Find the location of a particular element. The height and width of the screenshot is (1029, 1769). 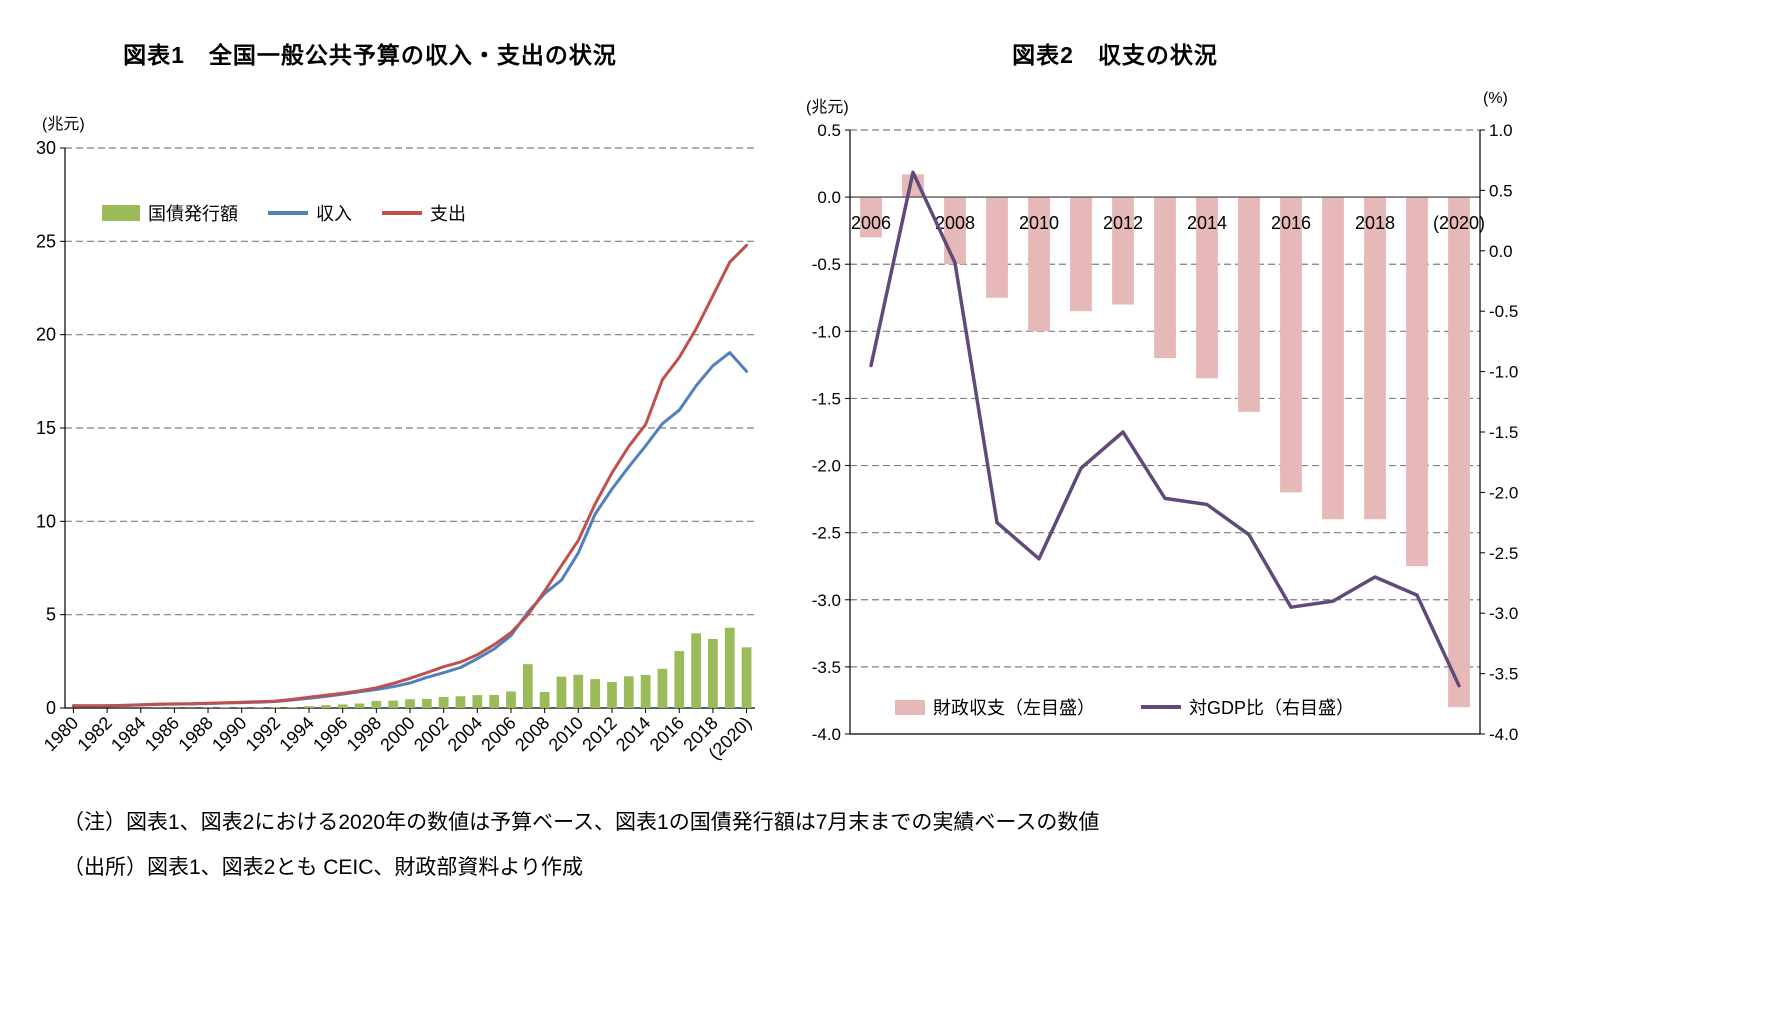

revenue-line-swatch-icon is located at coordinates (288, 213).